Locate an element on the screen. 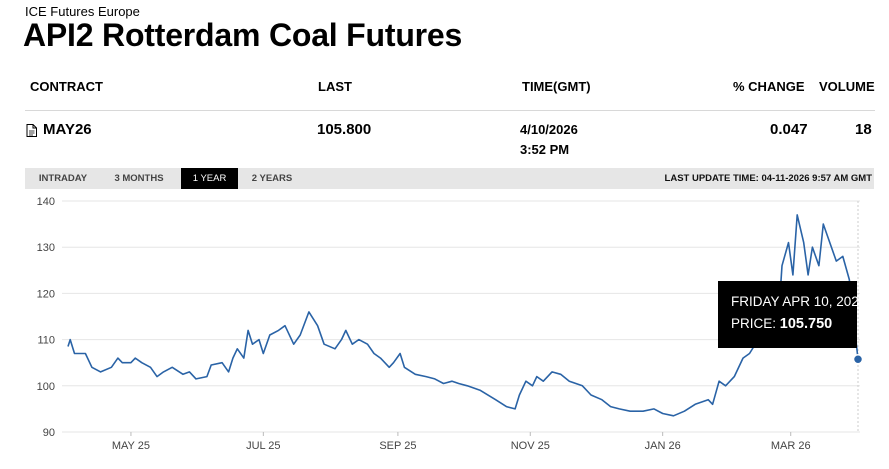 This screenshot has width=889, height=469. column-header-last: LAST is located at coordinates (335, 86).